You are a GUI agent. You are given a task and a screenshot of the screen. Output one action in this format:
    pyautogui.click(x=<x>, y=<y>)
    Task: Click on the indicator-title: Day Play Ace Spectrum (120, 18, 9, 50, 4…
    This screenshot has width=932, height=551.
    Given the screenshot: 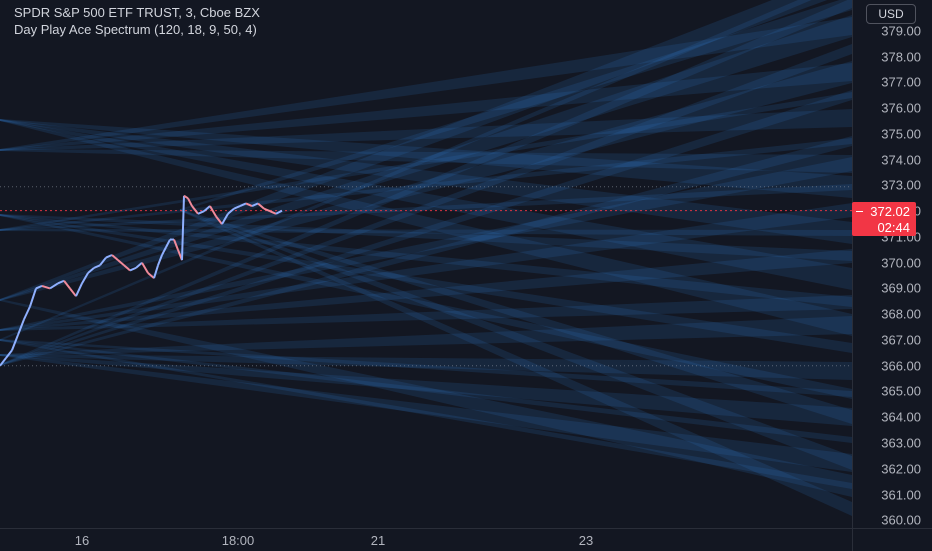 What is the action you would take?
    pyautogui.click(x=135, y=29)
    